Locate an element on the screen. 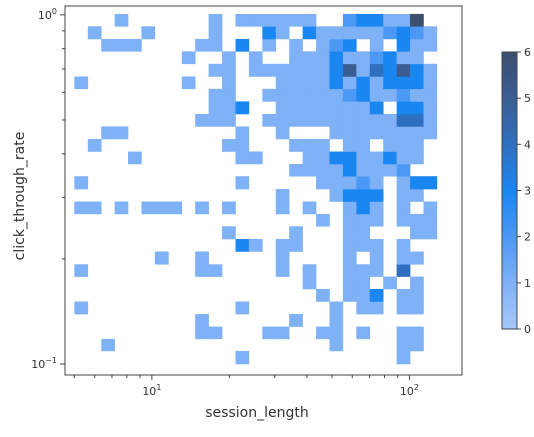  colorbar-tick-label: 1 is located at coordinates (527, 283).